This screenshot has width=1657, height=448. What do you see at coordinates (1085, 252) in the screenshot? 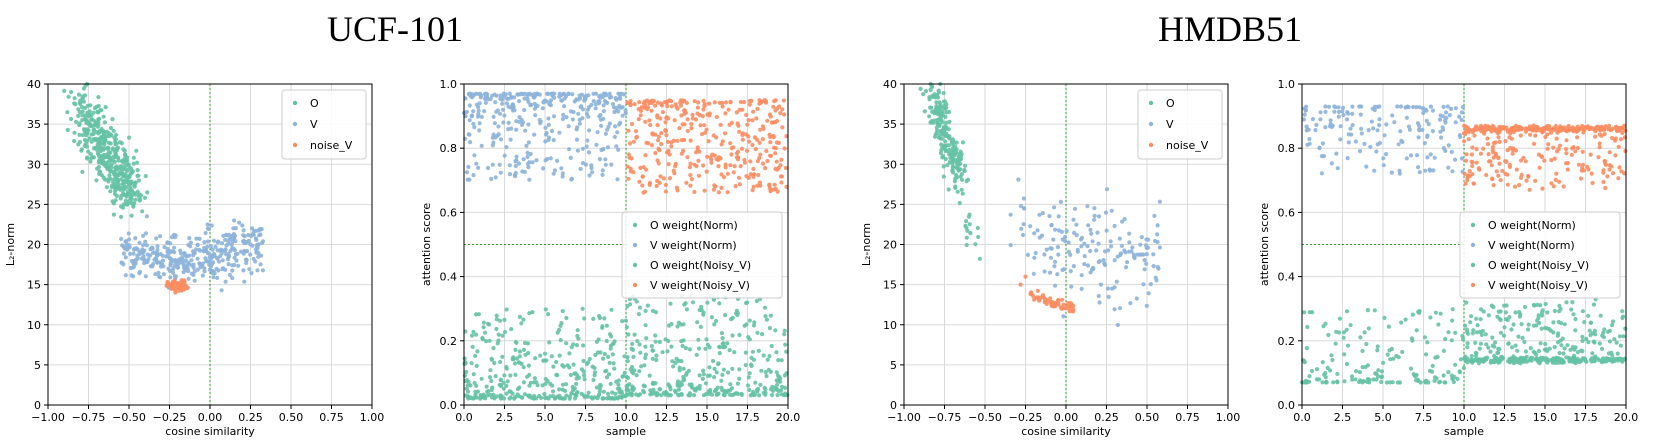
I see `series-v` at bounding box center [1085, 252].